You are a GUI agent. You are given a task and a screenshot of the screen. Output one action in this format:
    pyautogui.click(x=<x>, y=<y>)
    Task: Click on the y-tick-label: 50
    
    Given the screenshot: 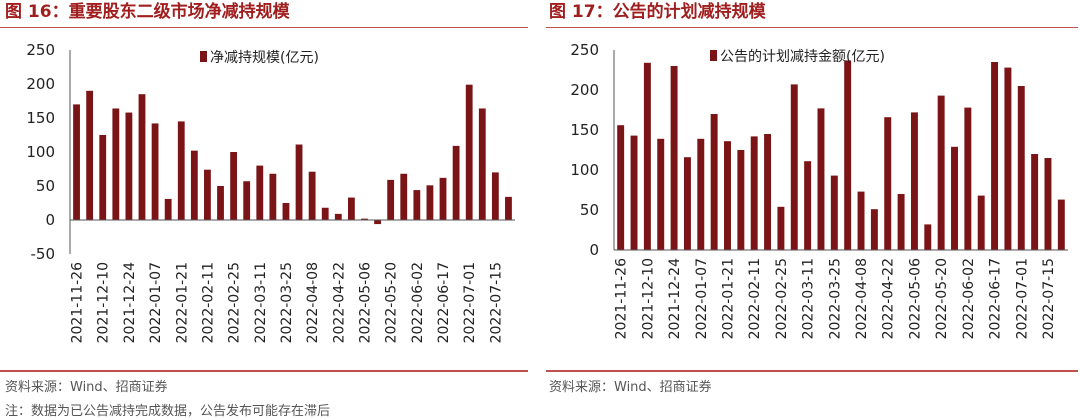 What is the action you would take?
    pyautogui.click(x=589, y=210)
    